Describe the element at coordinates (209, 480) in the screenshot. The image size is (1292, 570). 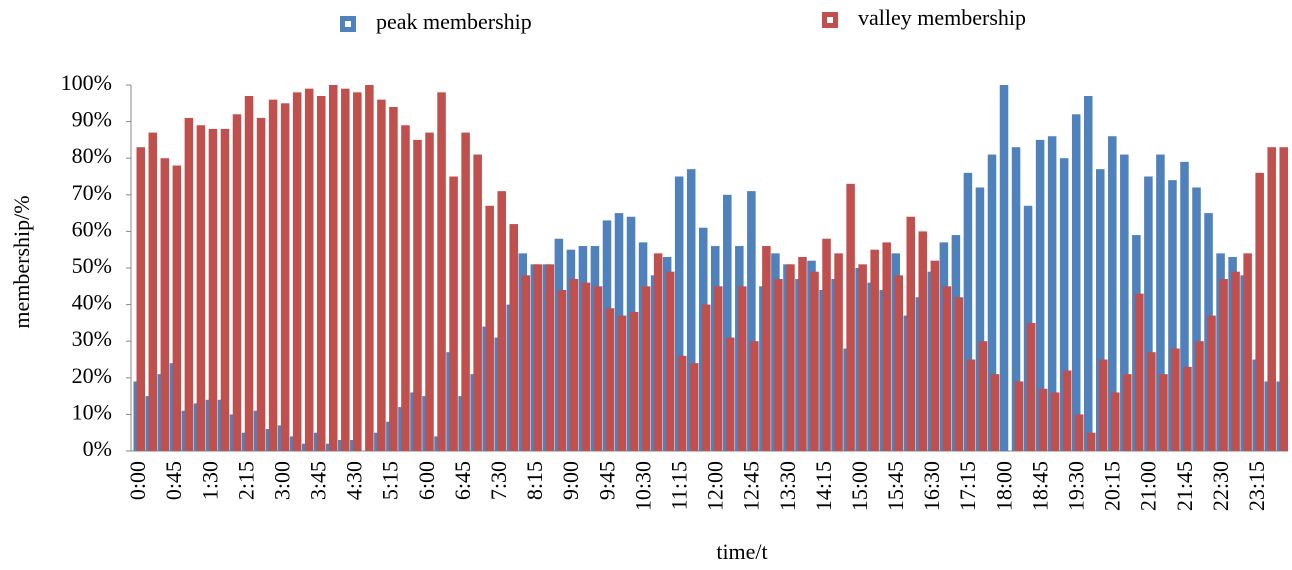
I see `x-tick-label: 1:30` at that location.